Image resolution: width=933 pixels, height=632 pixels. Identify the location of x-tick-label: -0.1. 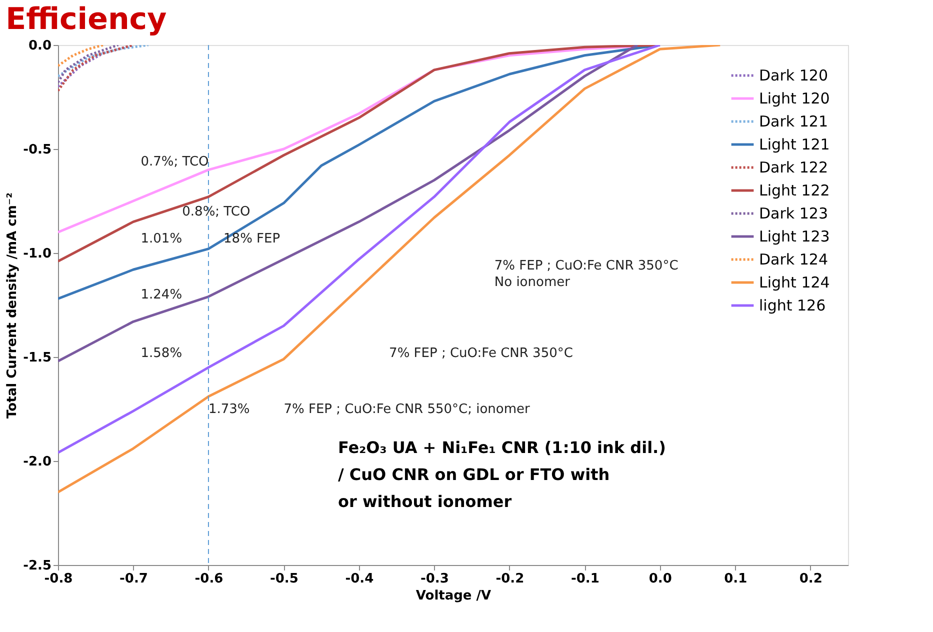
(585, 579).